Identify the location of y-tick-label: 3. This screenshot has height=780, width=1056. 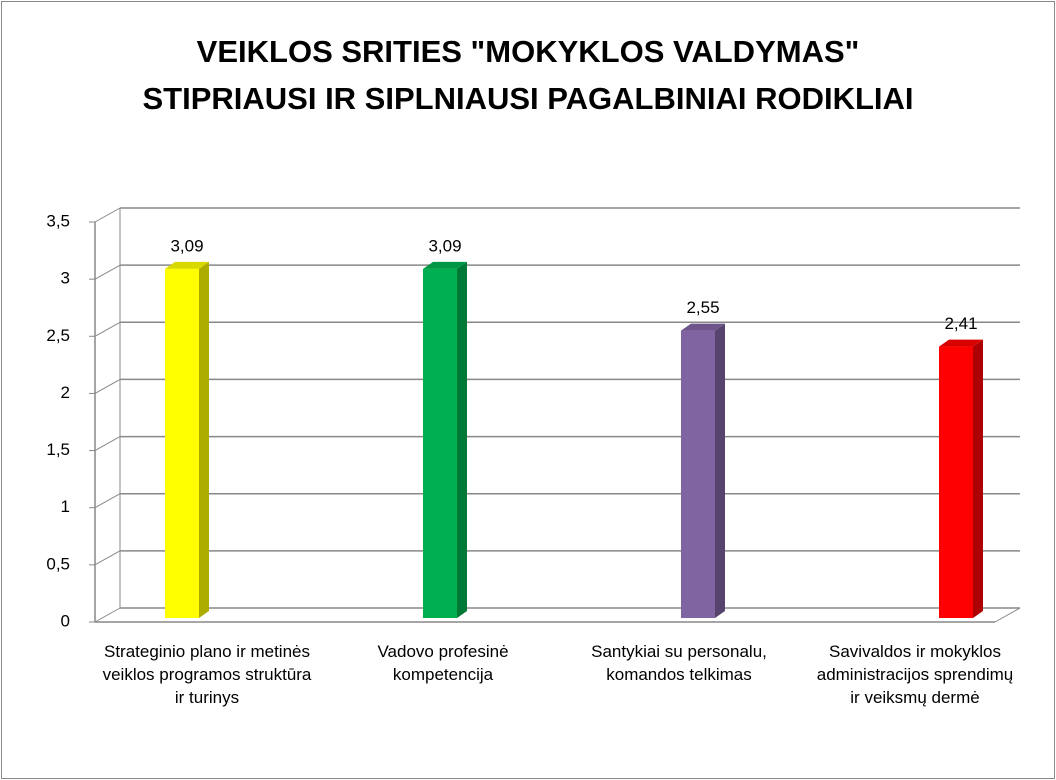
(65, 278).